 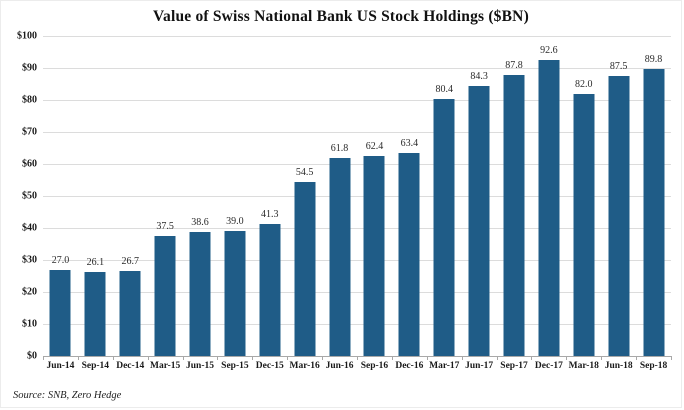 I want to click on y-tick-label: $0, so click(x=32, y=356).